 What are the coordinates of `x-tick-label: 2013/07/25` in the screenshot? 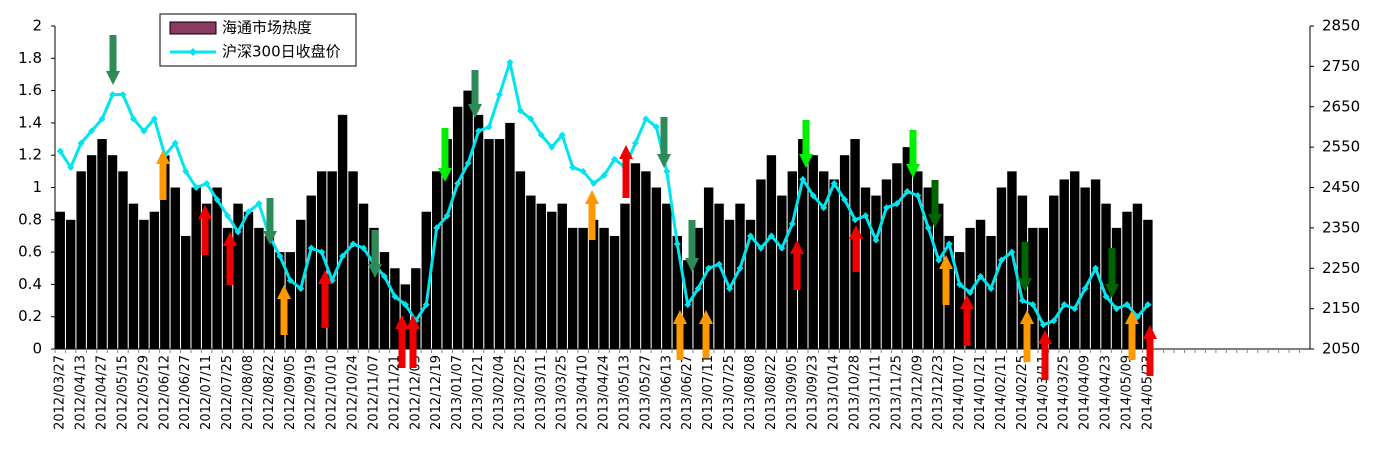 It's located at (729, 392).